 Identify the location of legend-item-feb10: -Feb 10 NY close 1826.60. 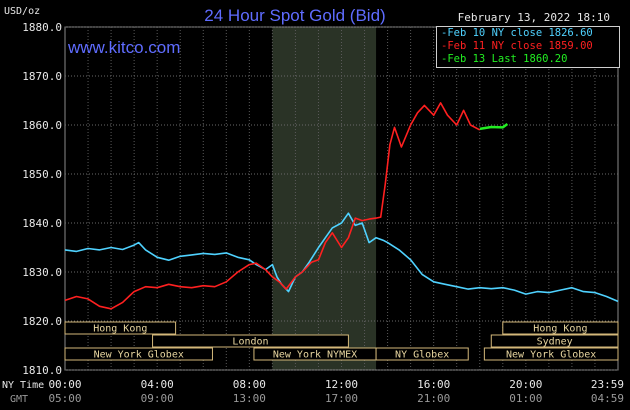
(528, 33).